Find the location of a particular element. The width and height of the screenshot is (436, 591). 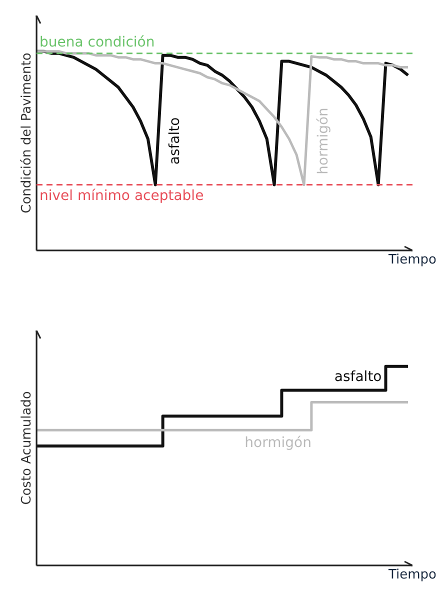

ref-line-label: nivel mínimo aceptable is located at coordinates (122, 196).